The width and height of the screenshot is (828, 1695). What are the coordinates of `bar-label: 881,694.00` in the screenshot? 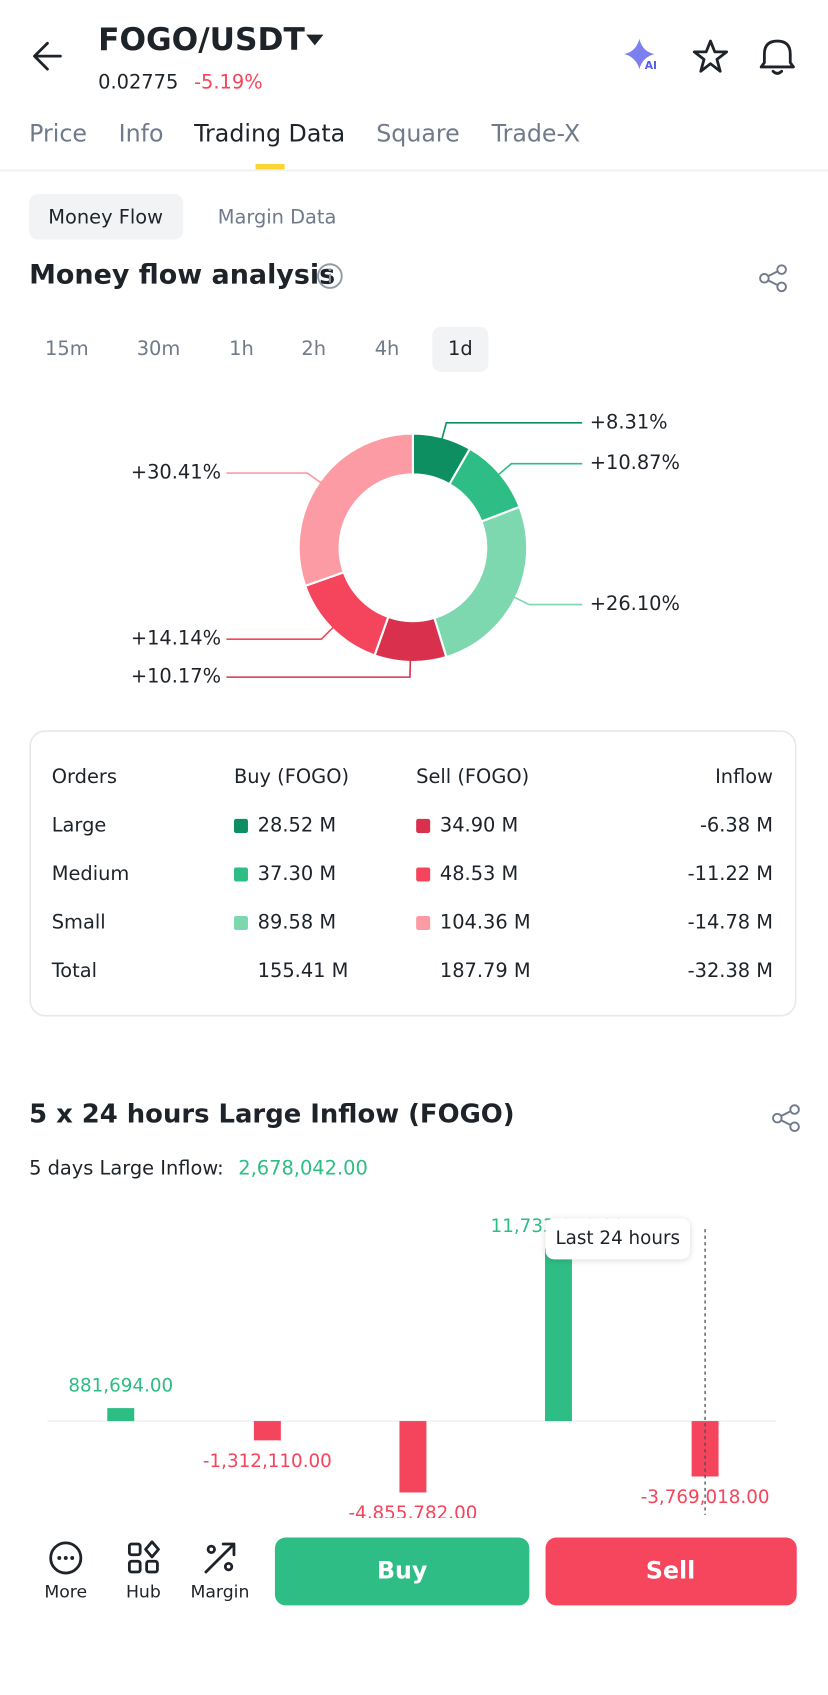 It's located at (120, 1386).